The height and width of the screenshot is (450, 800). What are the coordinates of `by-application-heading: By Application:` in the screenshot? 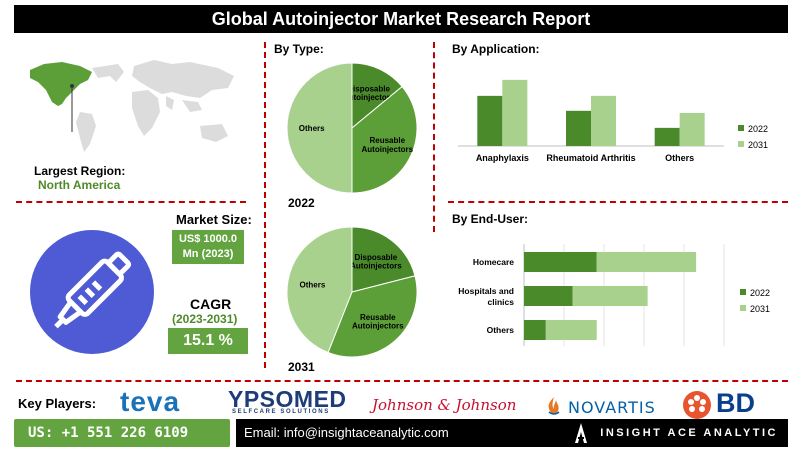 It's located at (496, 49).